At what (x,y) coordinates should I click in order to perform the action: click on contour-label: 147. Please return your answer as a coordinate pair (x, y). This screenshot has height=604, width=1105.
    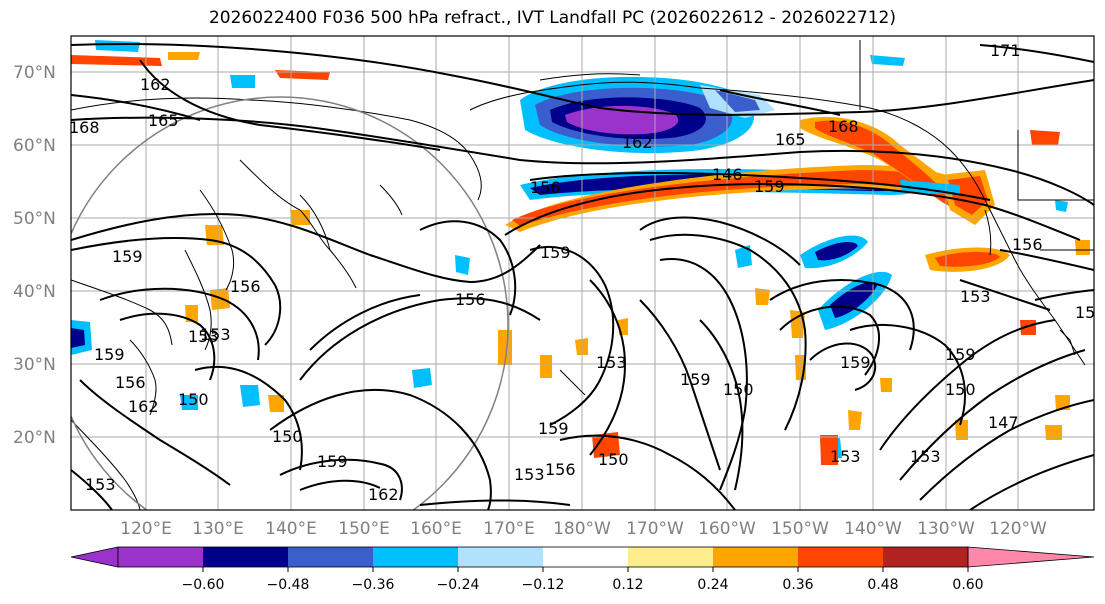
    Looking at the image, I should click on (1003, 422).